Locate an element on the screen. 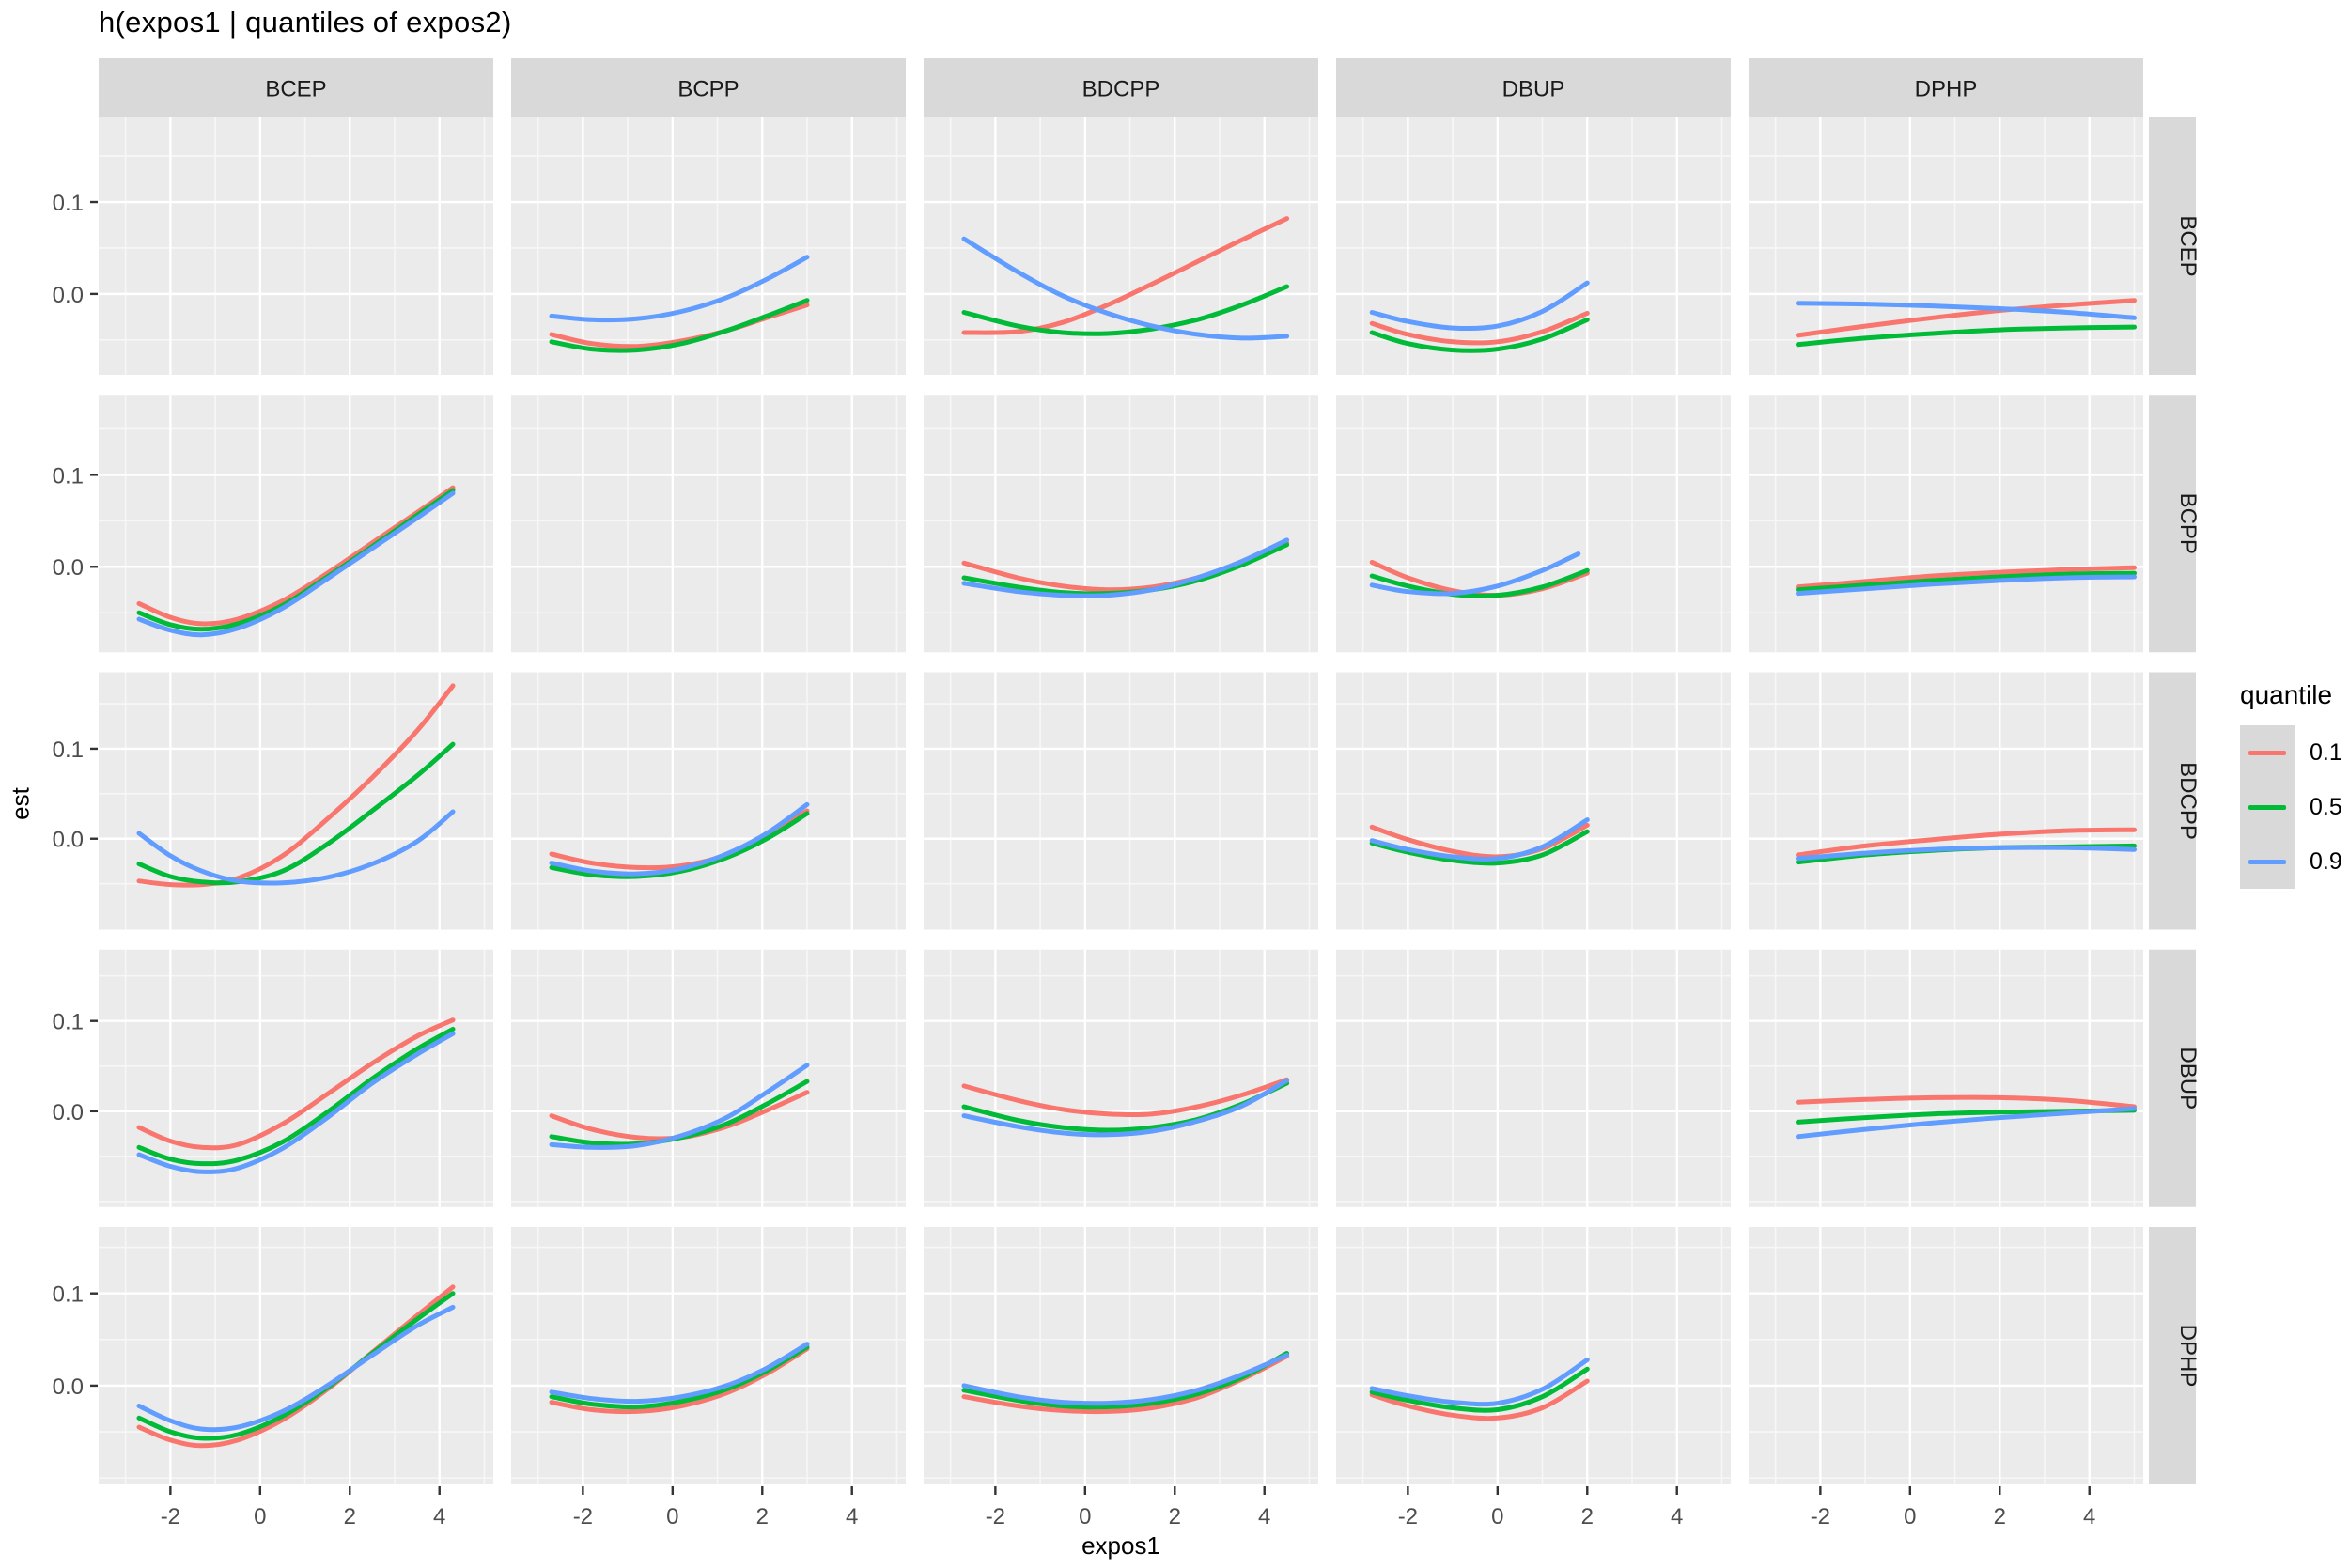 This screenshot has height=1568, width=2349. curves-DBUP-BCEP is located at coordinates (296, 1095).